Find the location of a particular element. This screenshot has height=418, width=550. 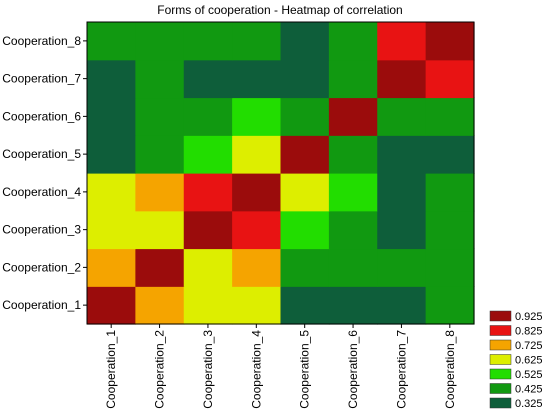

legend-label: 0.925 is located at coordinates (529, 317).